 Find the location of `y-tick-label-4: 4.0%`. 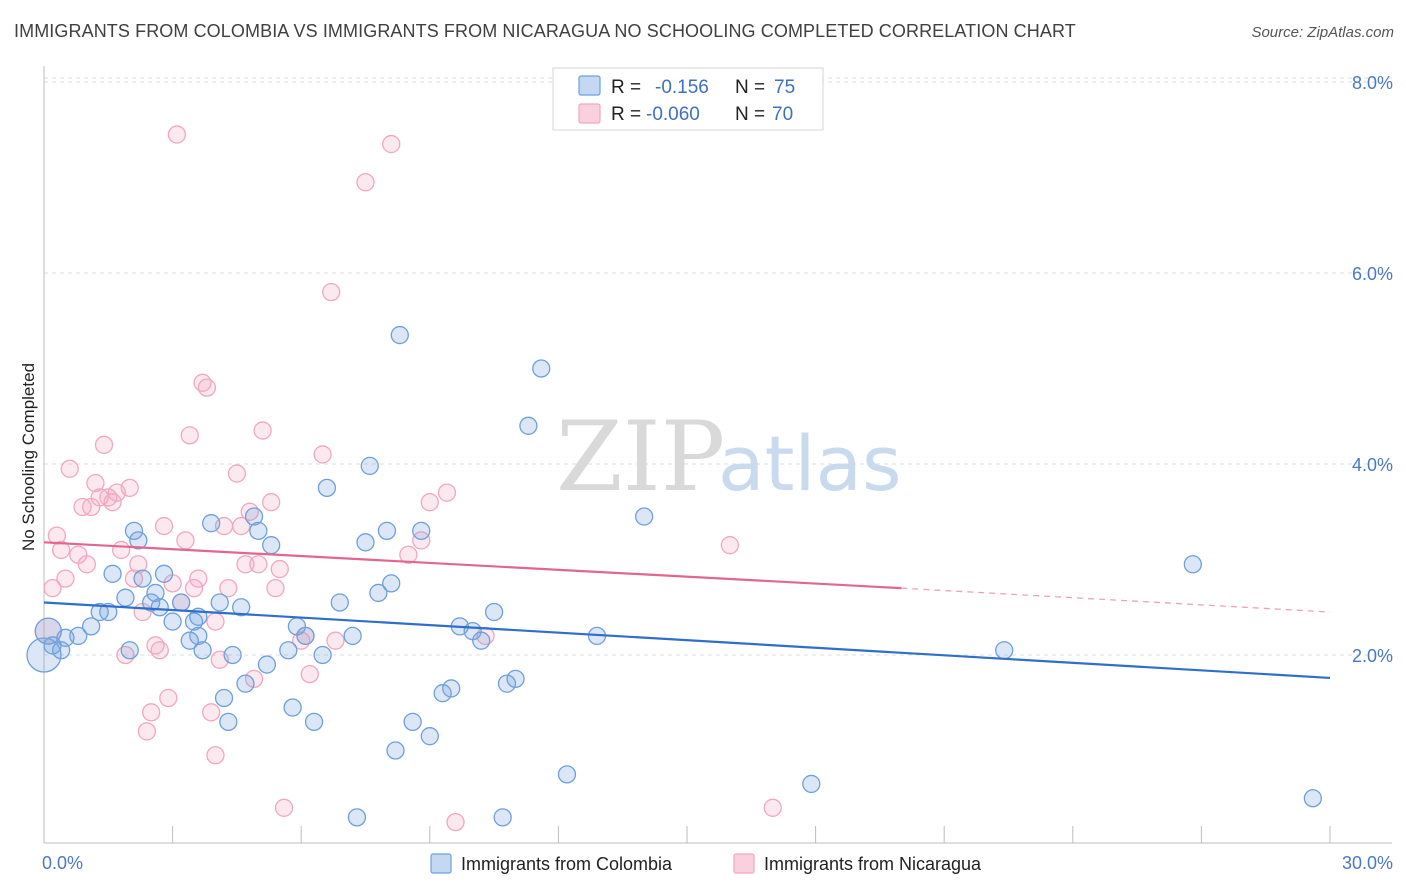

y-tick-label-4: 4.0% is located at coordinates (1372, 465).